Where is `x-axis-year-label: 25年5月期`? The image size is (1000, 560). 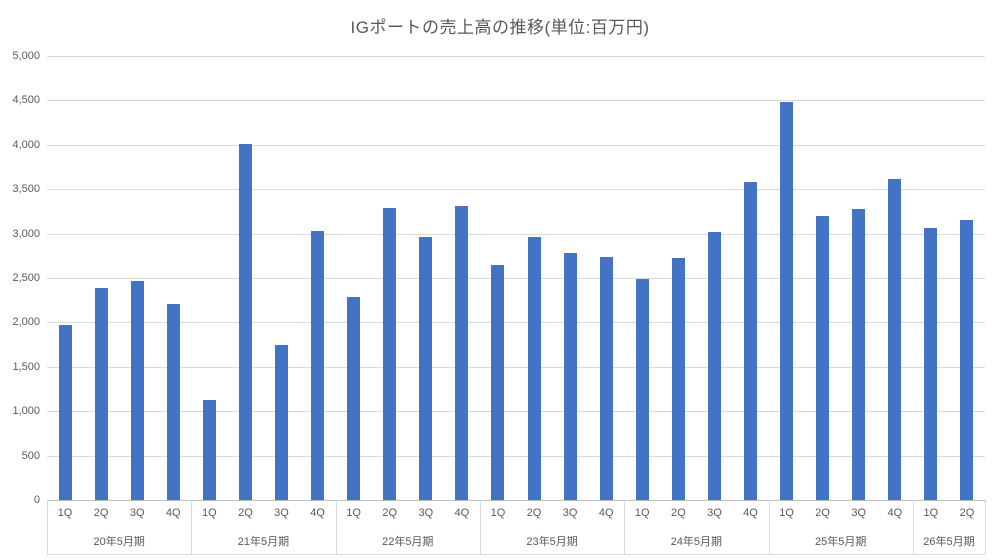 x-axis-year-label: 25年5月期 is located at coordinates (841, 542).